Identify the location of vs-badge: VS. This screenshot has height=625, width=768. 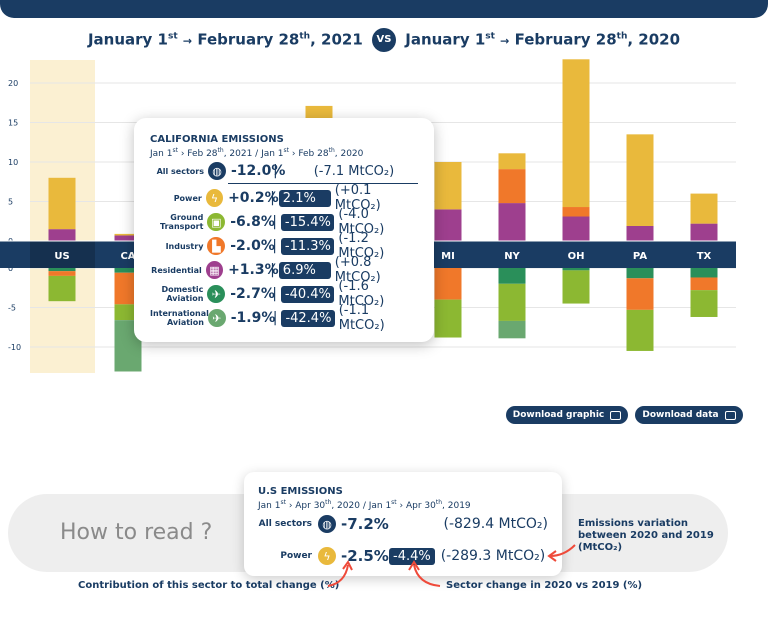
(384, 40).